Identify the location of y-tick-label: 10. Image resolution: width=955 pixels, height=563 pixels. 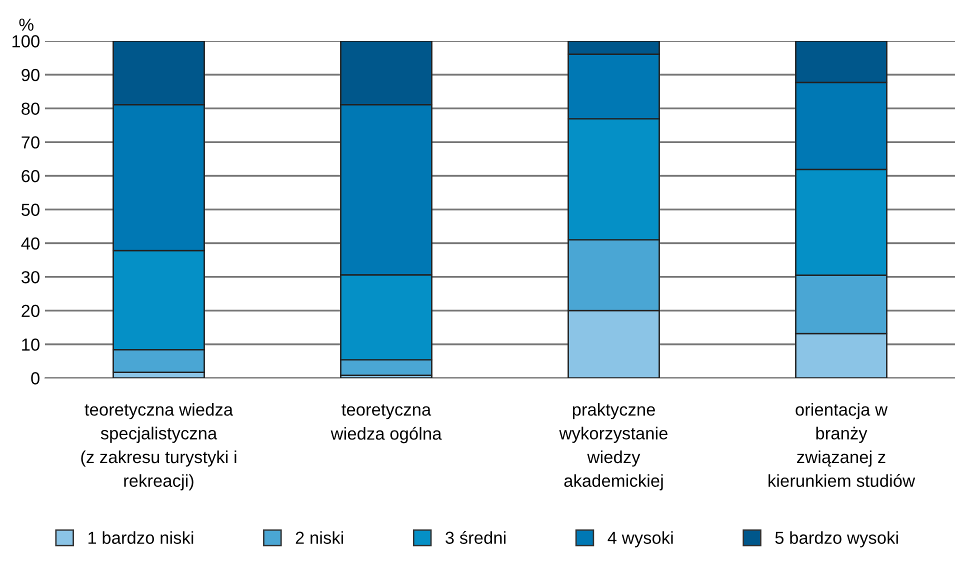
(31, 344).